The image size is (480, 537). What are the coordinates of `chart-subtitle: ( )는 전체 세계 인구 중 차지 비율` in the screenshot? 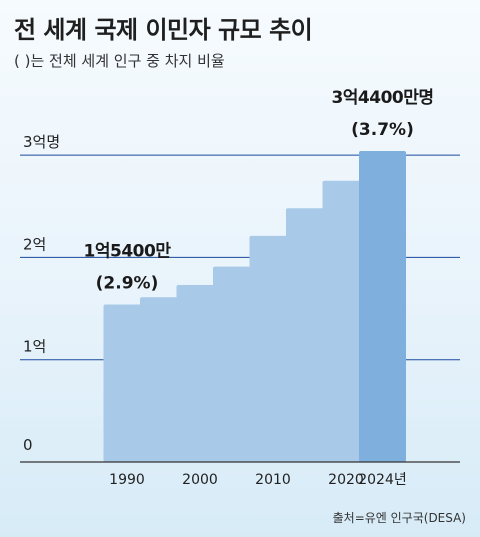 It's located at (119, 61).